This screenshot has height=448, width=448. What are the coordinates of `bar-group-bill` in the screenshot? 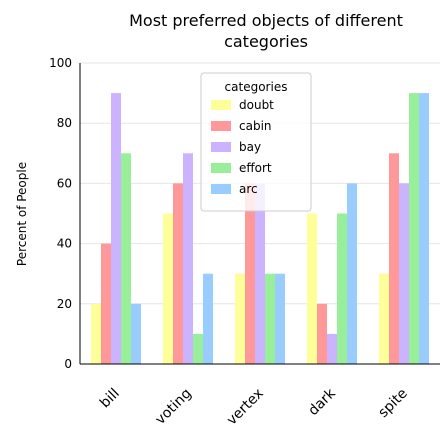 It's located at (116, 228).